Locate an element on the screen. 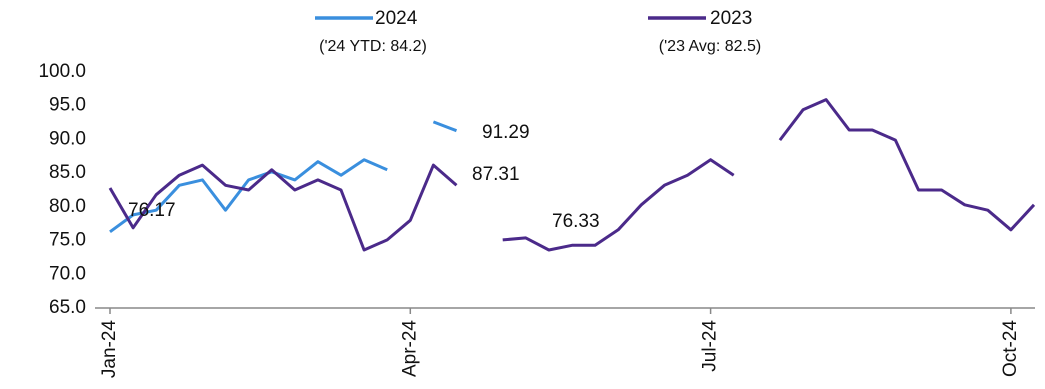  legend-subtitle: ('23 Avg: 82.5) is located at coordinates (710, 46).